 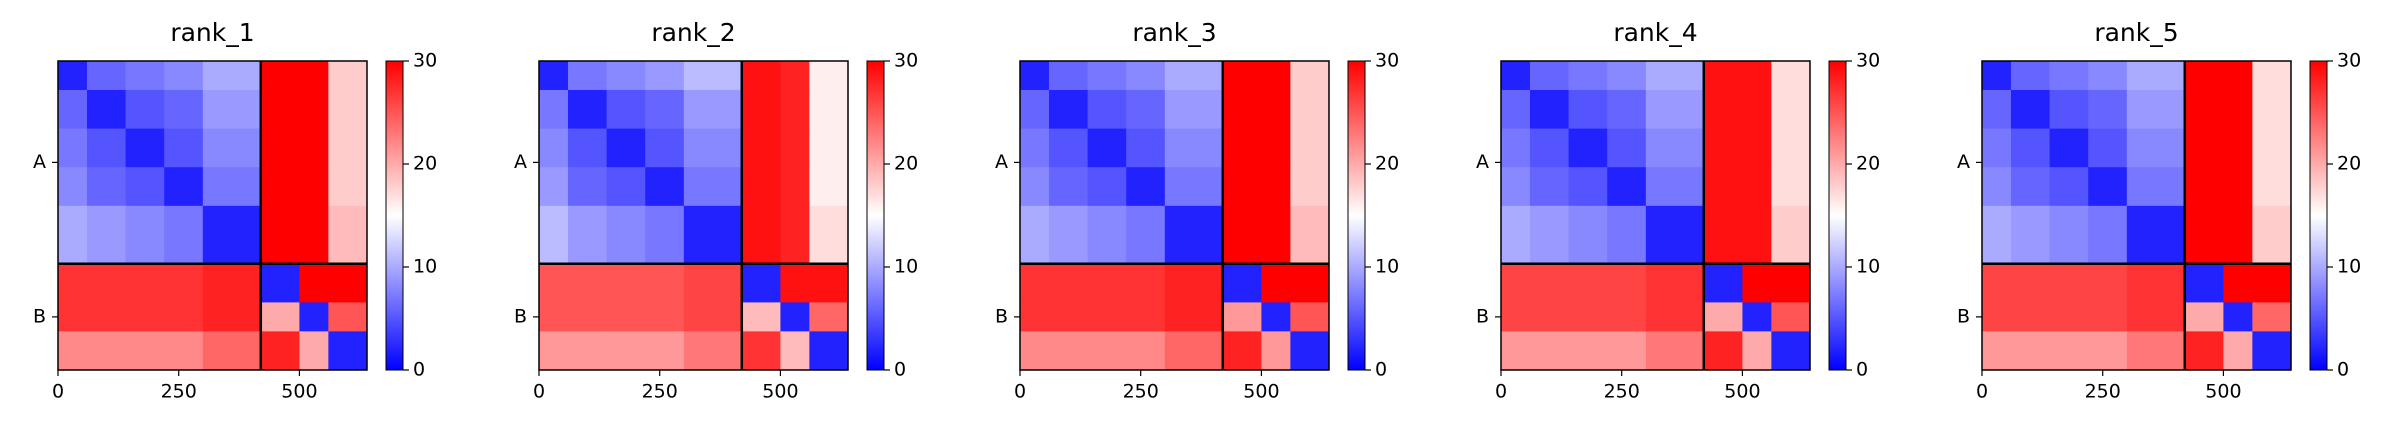 I want to click on y-tick-label: A, so click(x=1001, y=162).